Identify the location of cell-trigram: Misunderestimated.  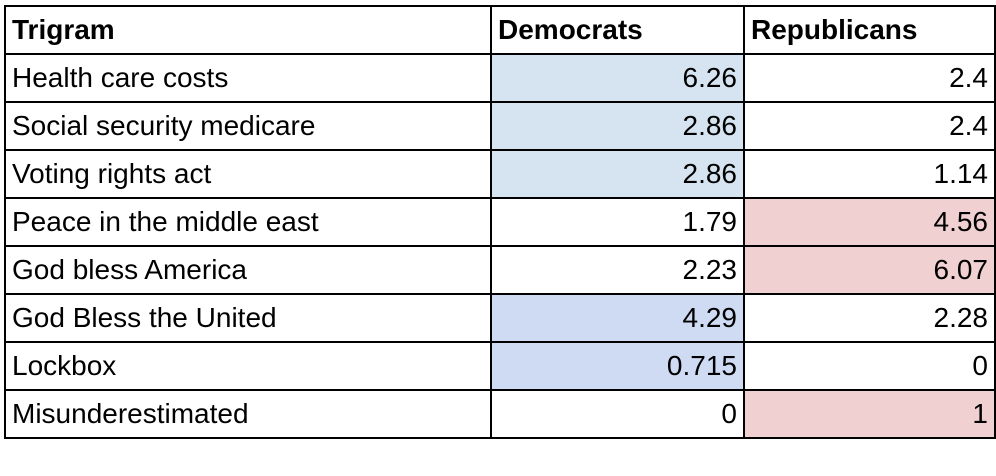
(248, 414).